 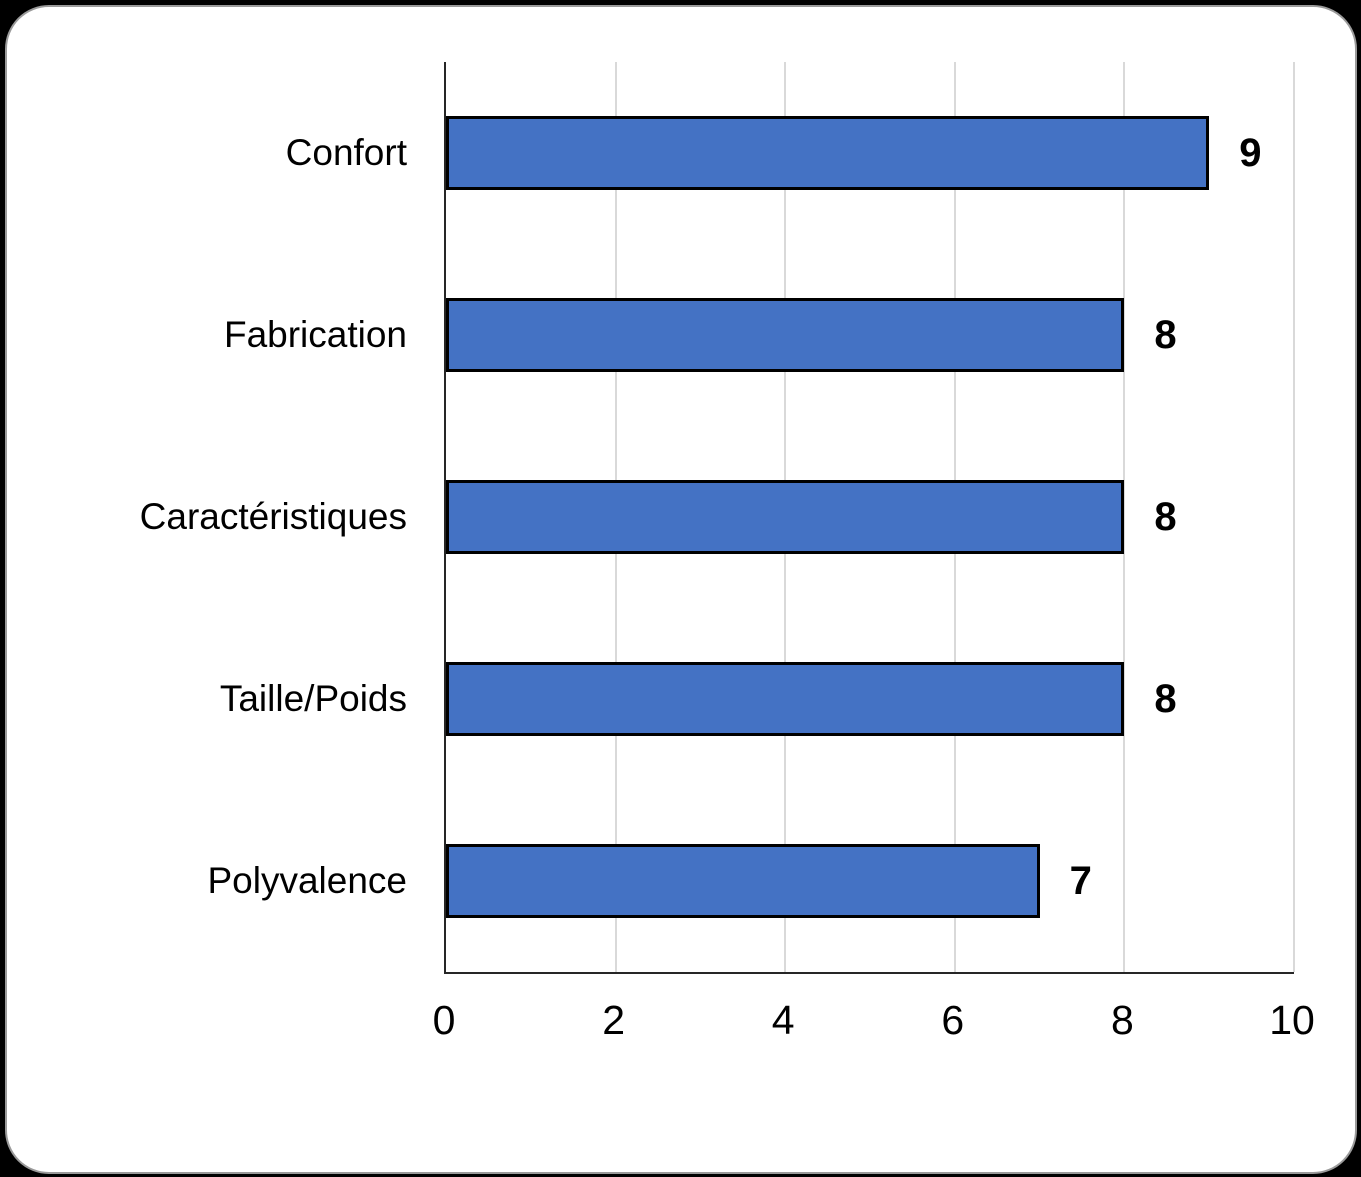 What do you see at coordinates (1080, 881) in the screenshot?
I see `data-label: 7` at bounding box center [1080, 881].